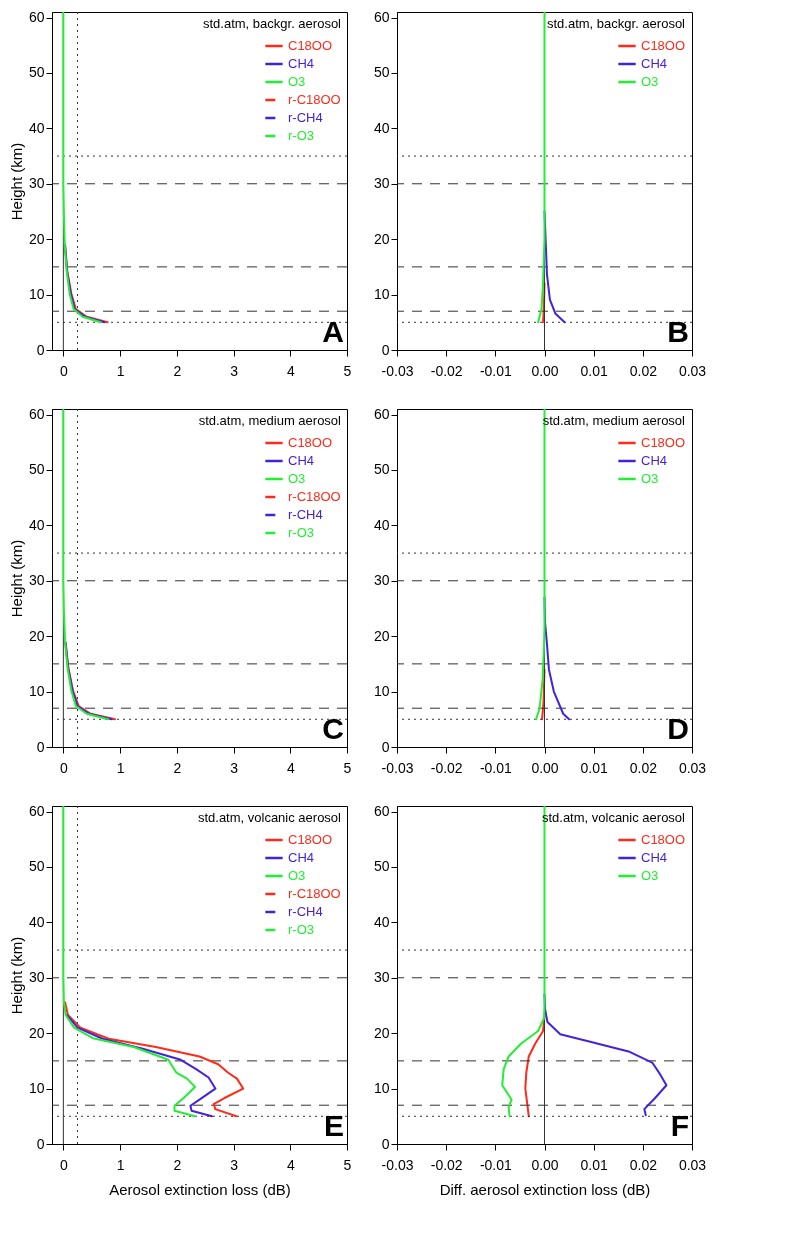 Image resolution: width=788 pixels, height=1259 pixels. Describe the element at coordinates (270, 420) in the screenshot. I see `legend-title: std.atm, medium aerosol` at that location.